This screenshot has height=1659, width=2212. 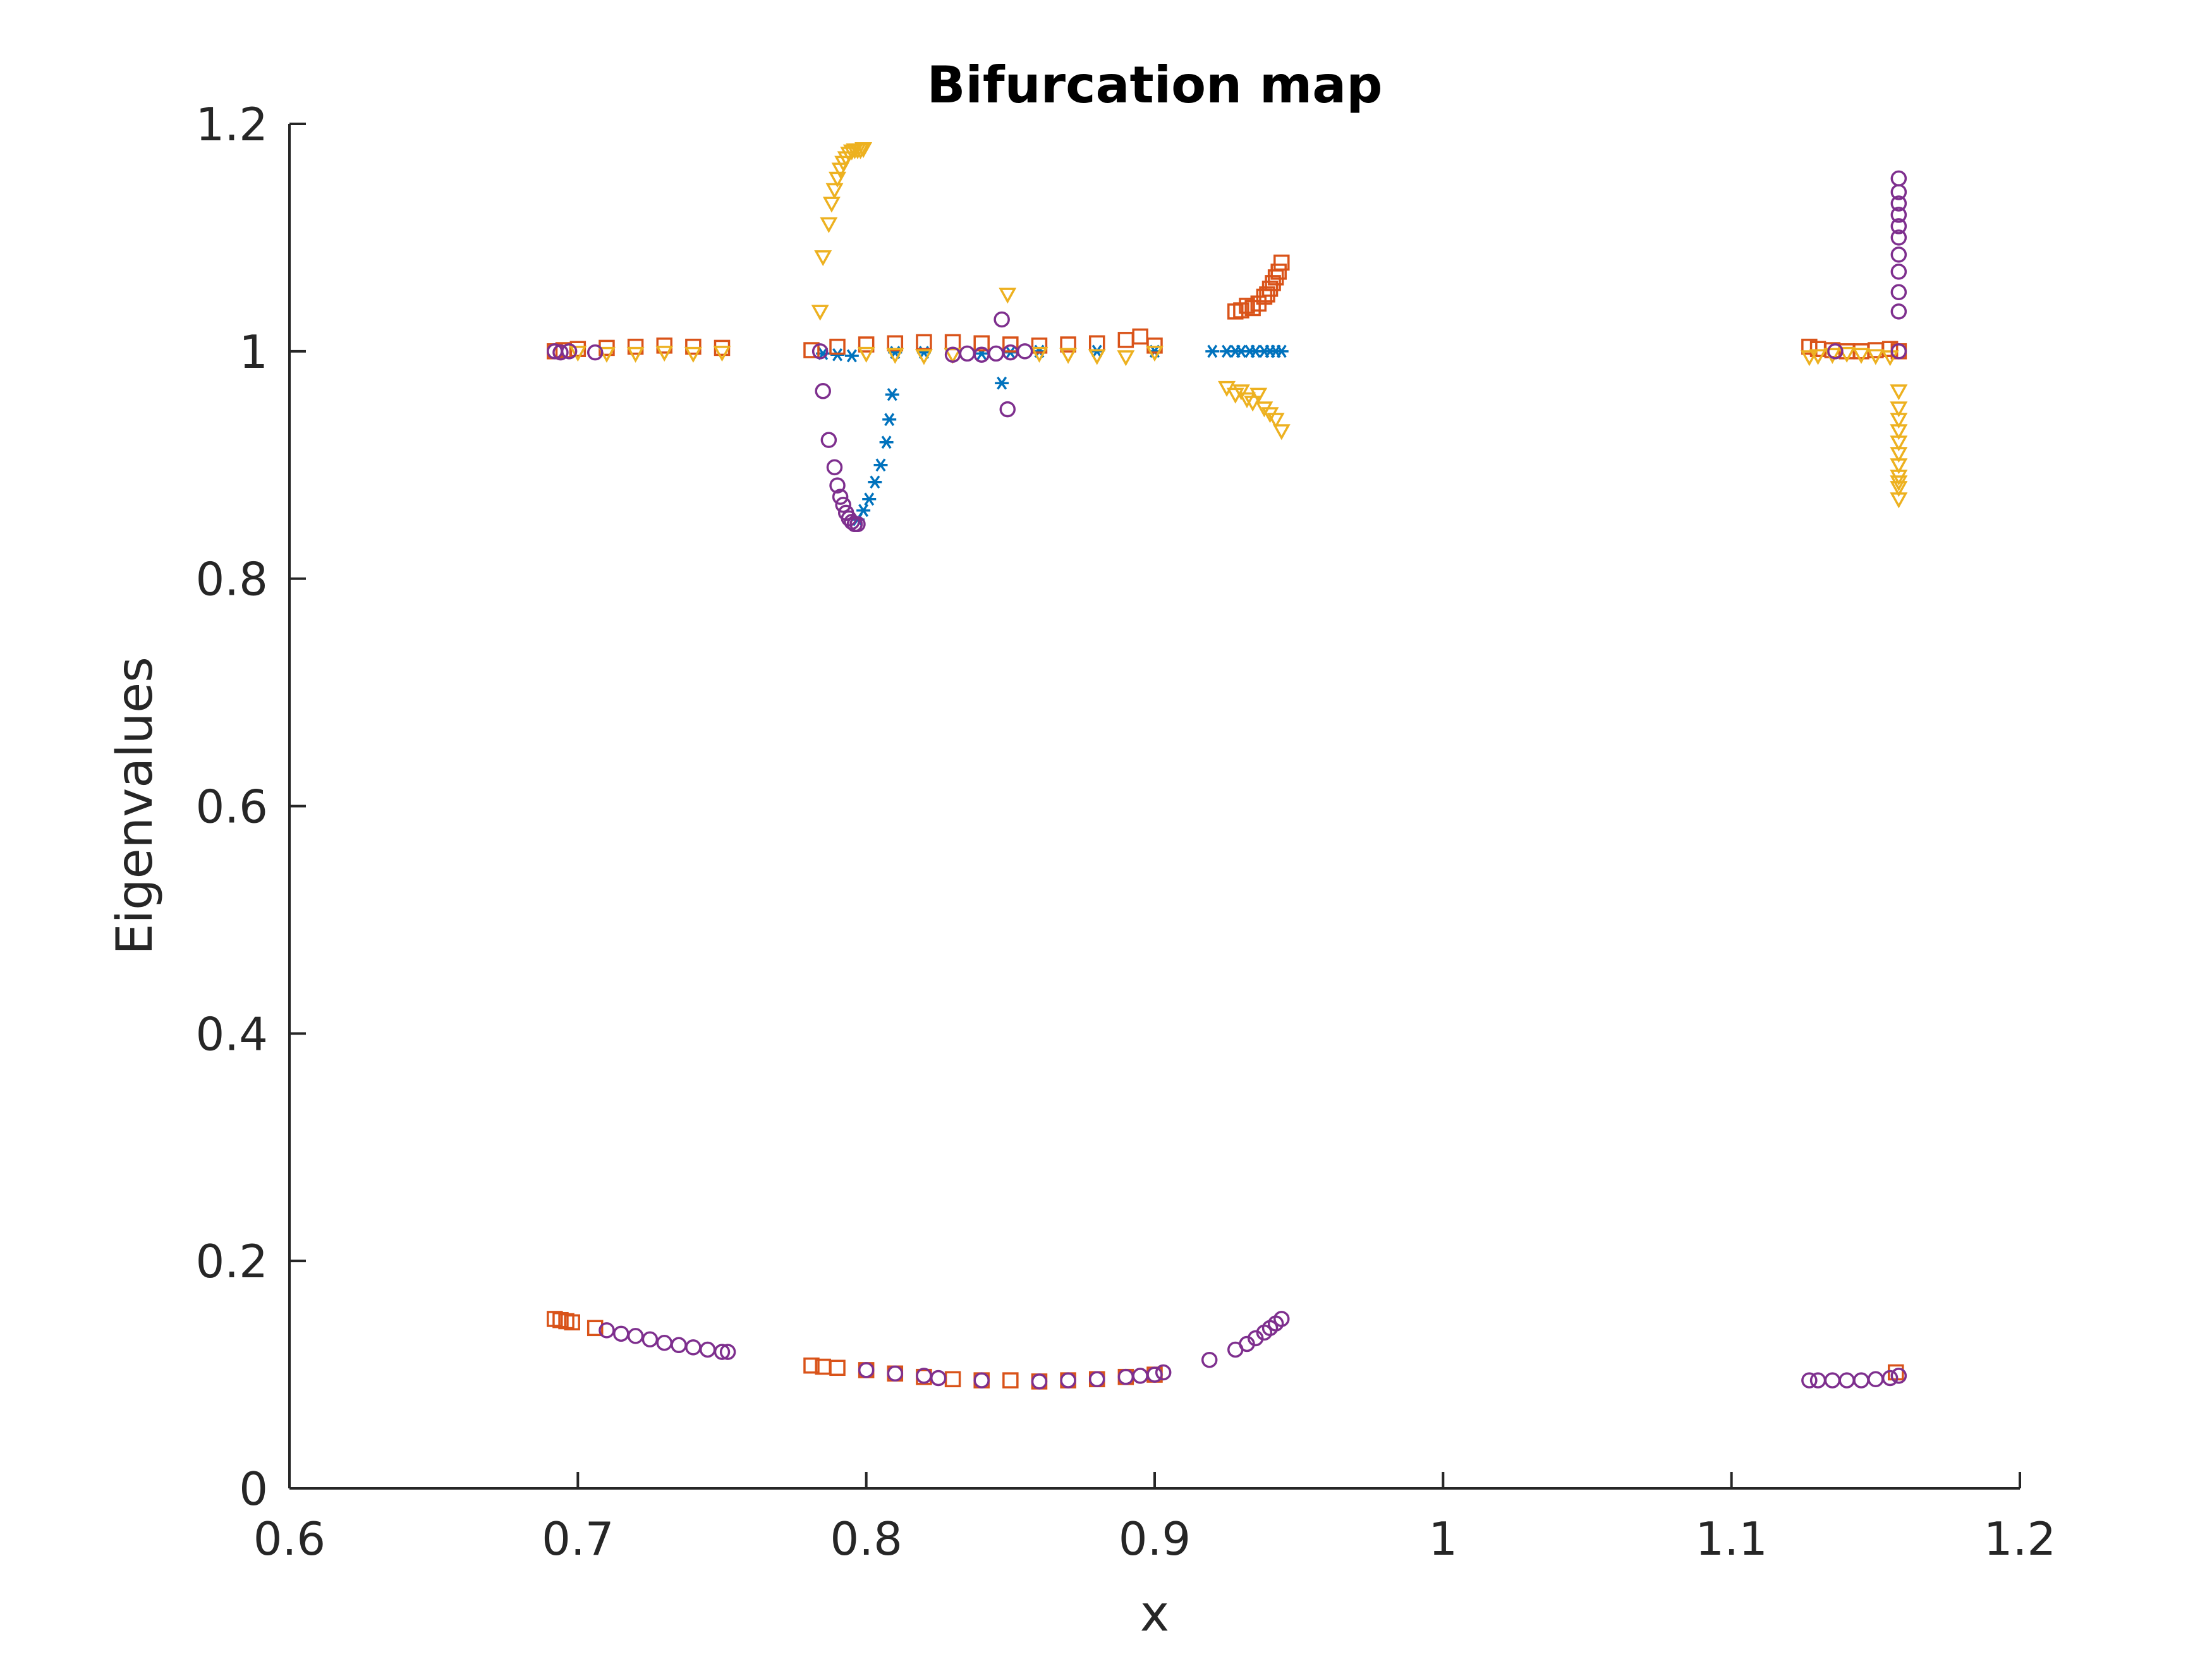 What do you see at coordinates (1154, 1614) in the screenshot?
I see `x-axis-label: x` at bounding box center [1154, 1614].